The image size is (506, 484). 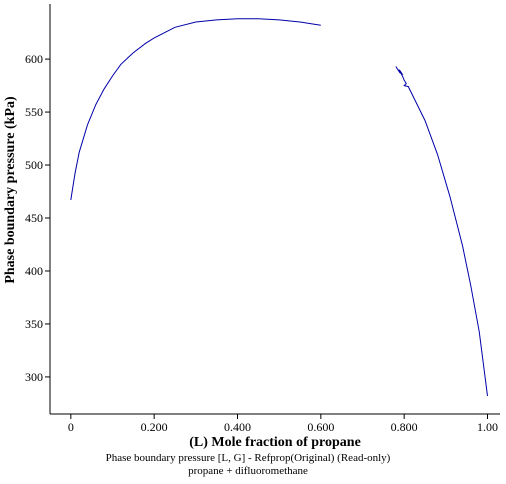 I want to click on y-tick-label: 350, so click(x=34, y=324).